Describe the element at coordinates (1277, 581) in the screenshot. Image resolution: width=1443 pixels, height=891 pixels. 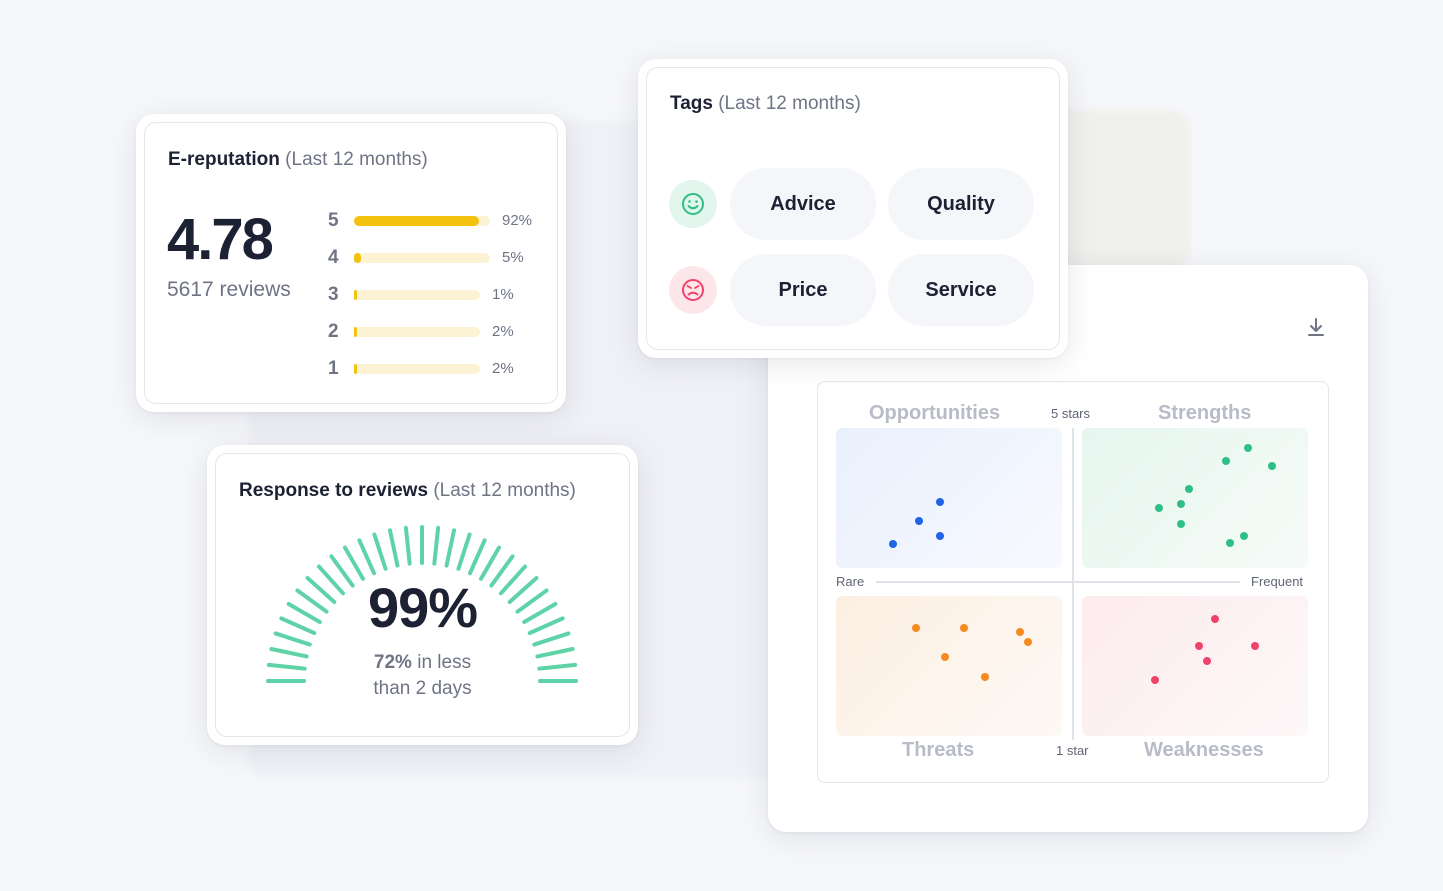
I see `axis-right-label: Frequent` at that location.